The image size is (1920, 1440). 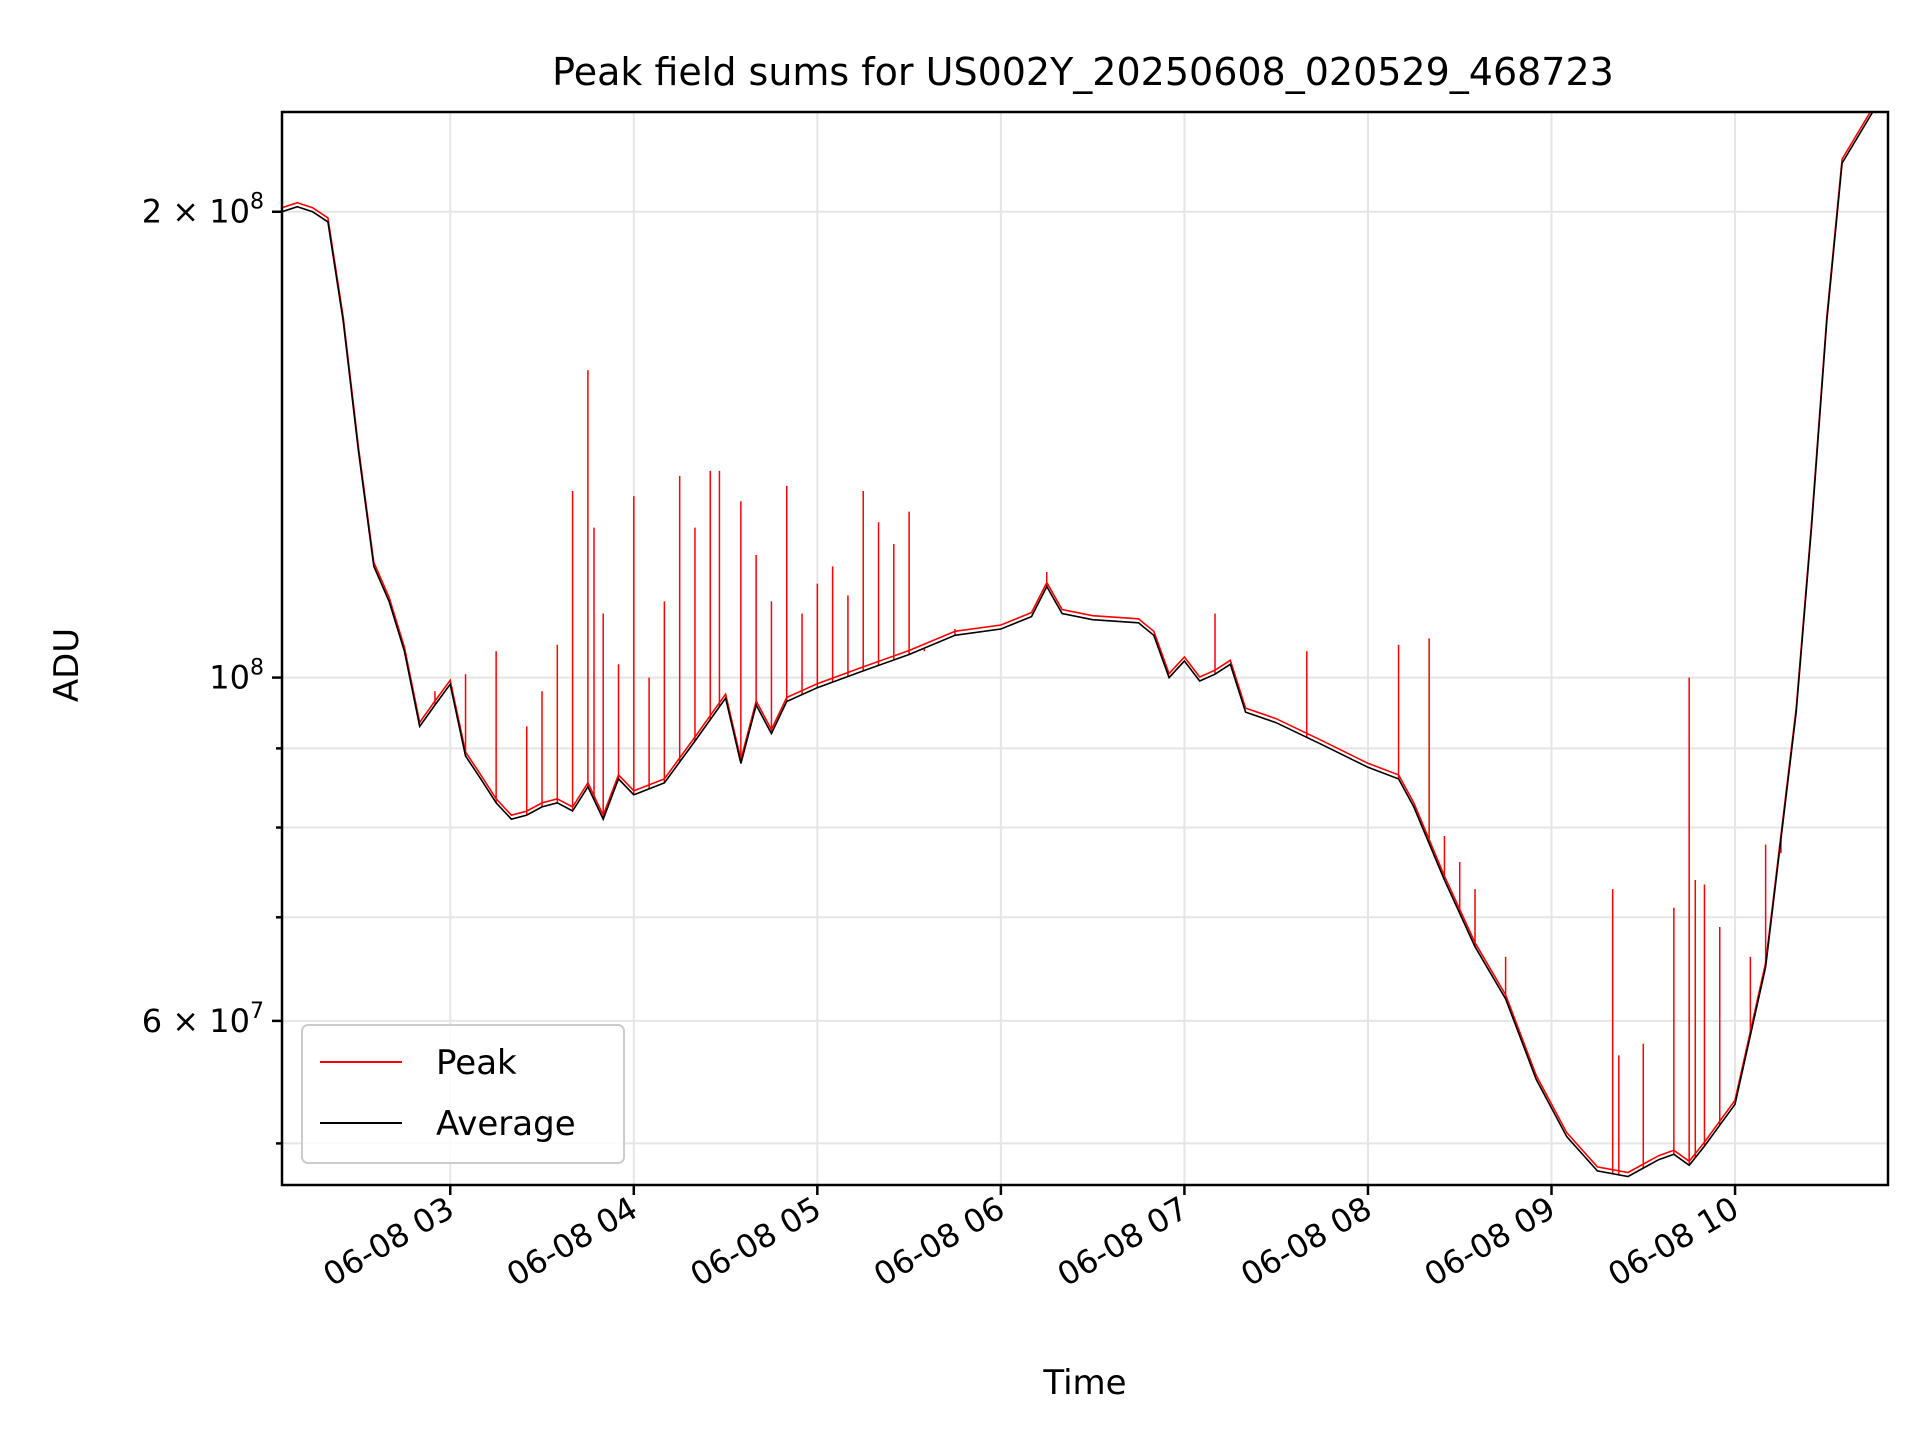 I want to click on x-axis-label: Time, so click(x=1084, y=1383).